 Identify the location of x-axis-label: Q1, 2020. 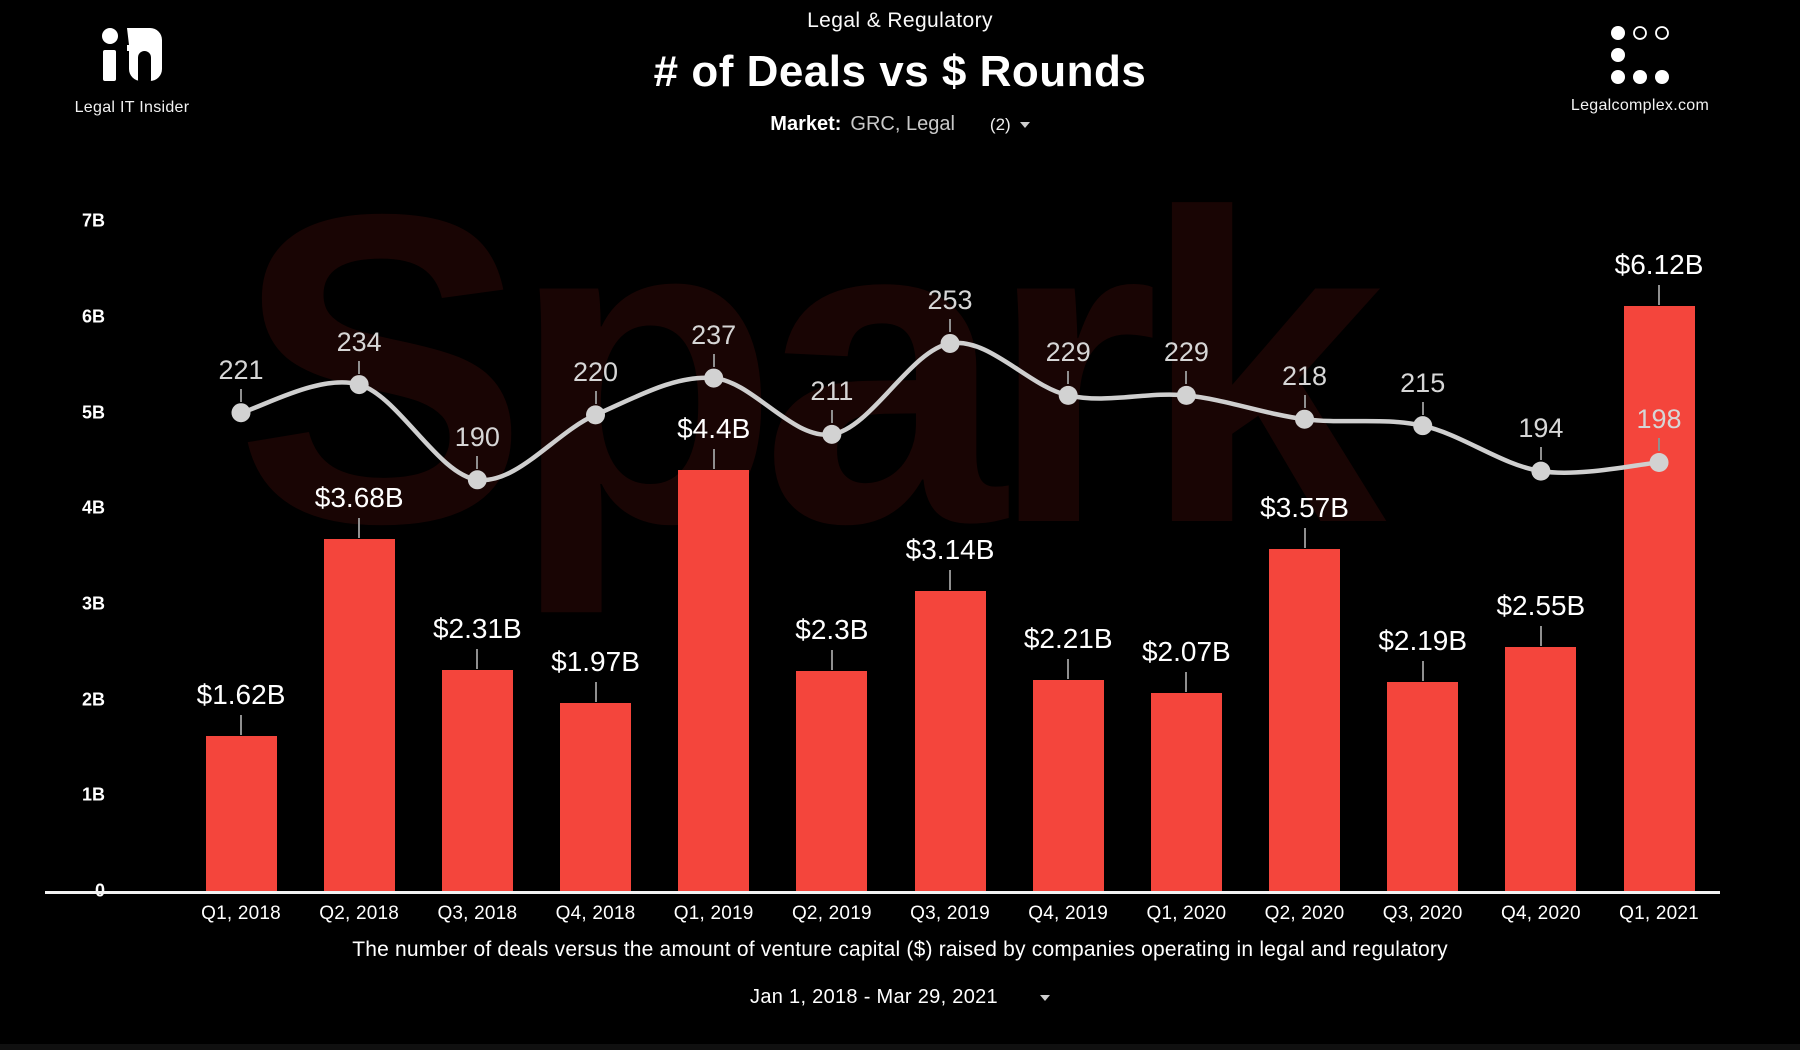
(1186, 913).